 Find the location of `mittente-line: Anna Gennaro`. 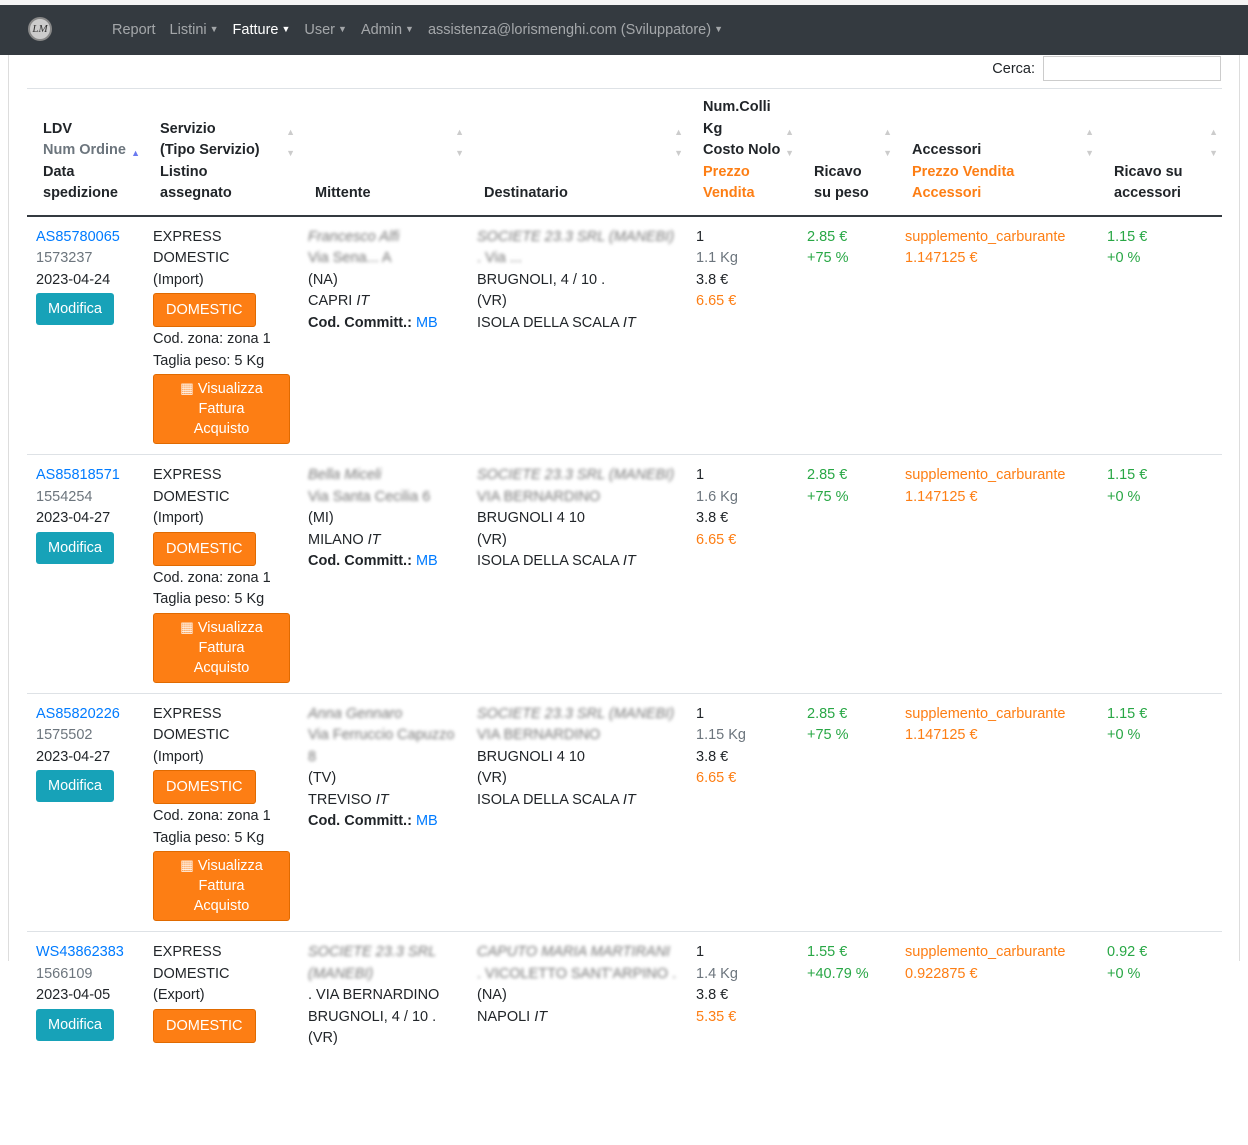

mittente-line: Anna Gennaro is located at coordinates (355, 713).